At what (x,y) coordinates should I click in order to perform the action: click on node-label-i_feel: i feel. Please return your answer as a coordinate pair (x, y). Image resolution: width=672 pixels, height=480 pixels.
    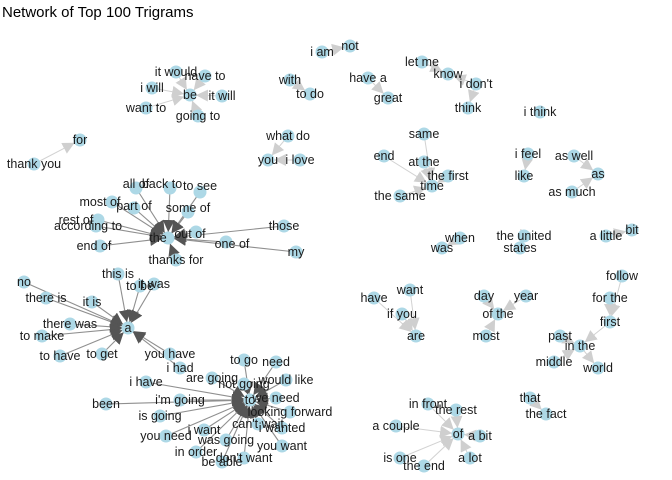
    Looking at the image, I should click on (528, 154).